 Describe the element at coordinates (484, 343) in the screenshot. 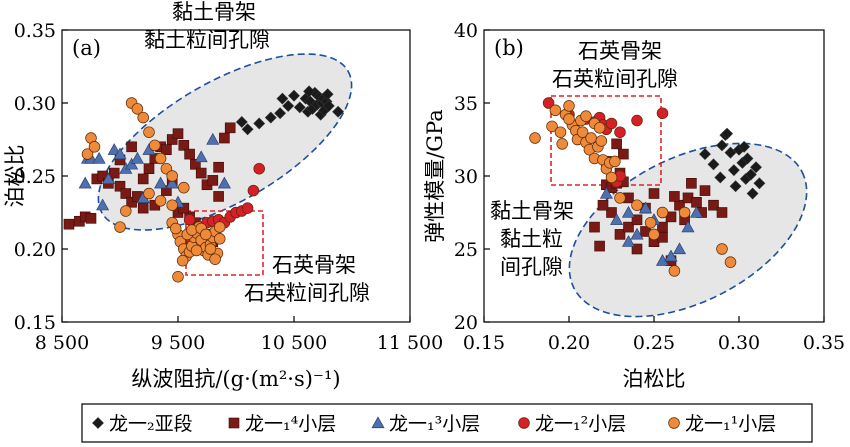

I see `x-tick-label-b-0: 0.15` at that location.